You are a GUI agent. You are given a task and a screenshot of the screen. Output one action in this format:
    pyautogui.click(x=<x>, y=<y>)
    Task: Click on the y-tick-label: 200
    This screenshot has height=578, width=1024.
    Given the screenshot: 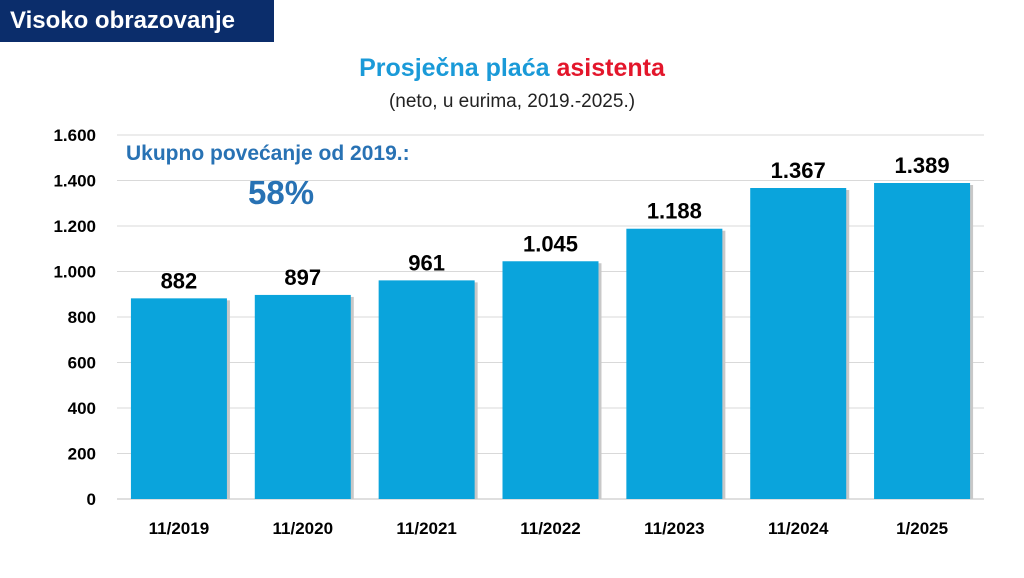 What is the action you would take?
    pyautogui.click(x=82, y=454)
    